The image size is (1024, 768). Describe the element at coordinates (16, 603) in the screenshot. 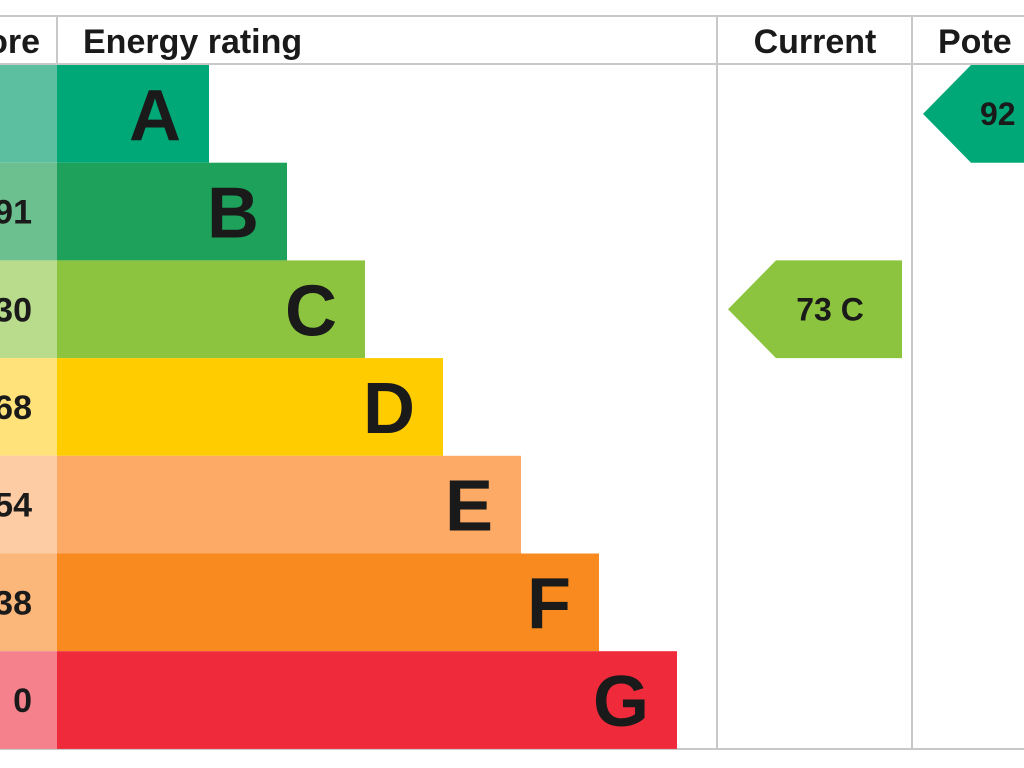

I see `score-label-f: 38` at that location.